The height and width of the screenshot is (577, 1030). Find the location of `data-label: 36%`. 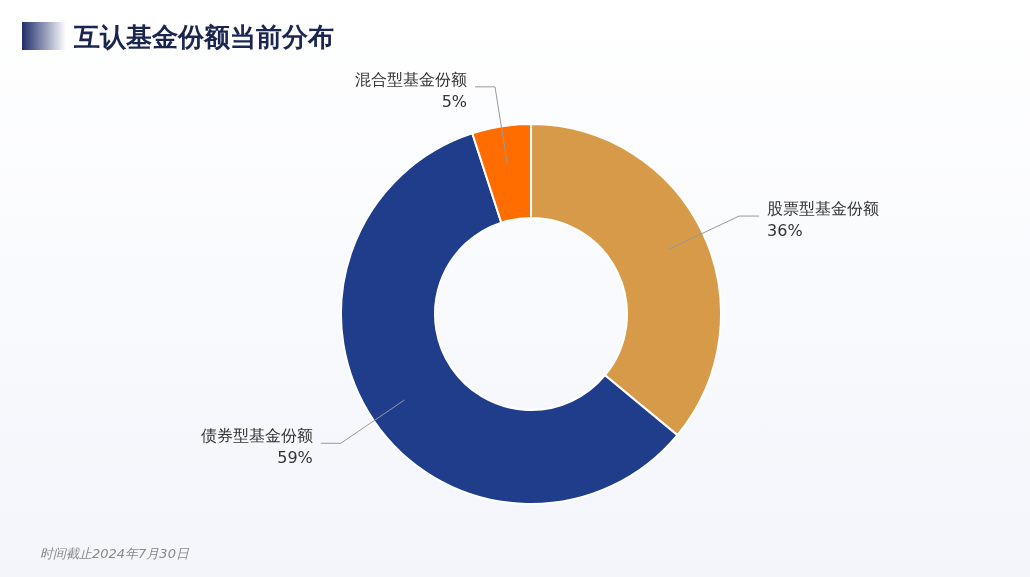

data-label: 36% is located at coordinates (785, 231).